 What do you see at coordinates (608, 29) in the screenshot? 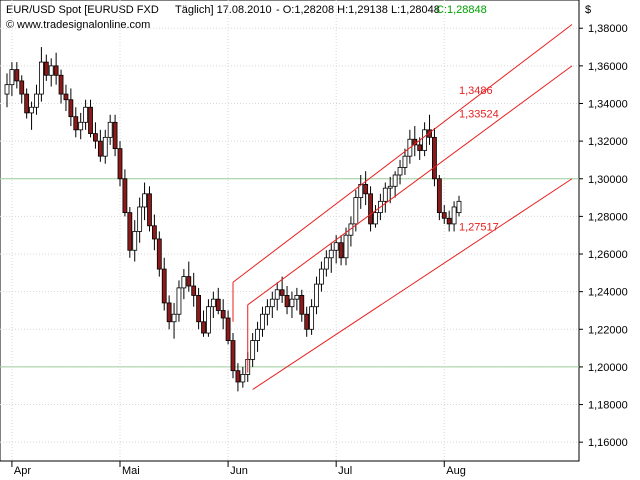
I see `y-tick-label: 1,38000` at bounding box center [608, 29].